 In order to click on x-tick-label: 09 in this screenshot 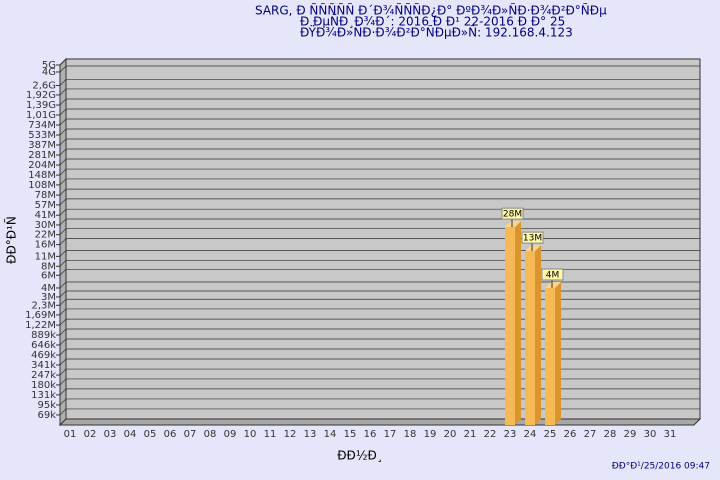, I will do `click(230, 434)`.